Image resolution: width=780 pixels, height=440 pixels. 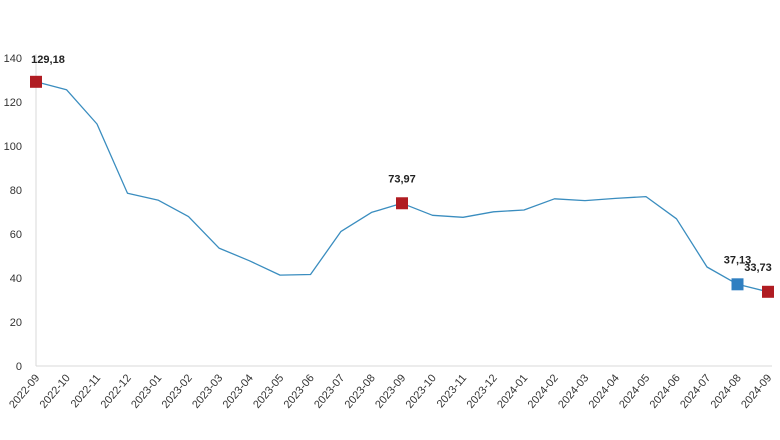 I want to click on x-tick-label: 2023-11, so click(x=452, y=391).